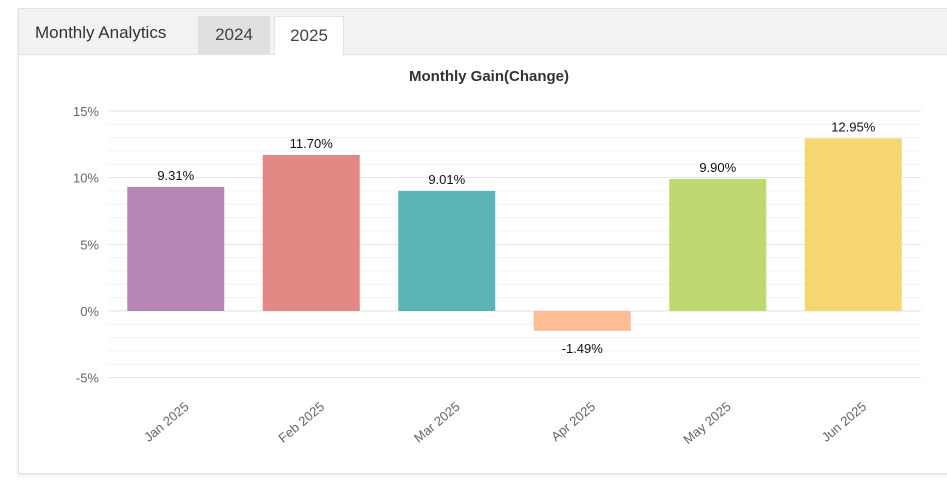 The width and height of the screenshot is (947, 483). What do you see at coordinates (86, 178) in the screenshot?
I see `y-tick-label: 10%` at bounding box center [86, 178].